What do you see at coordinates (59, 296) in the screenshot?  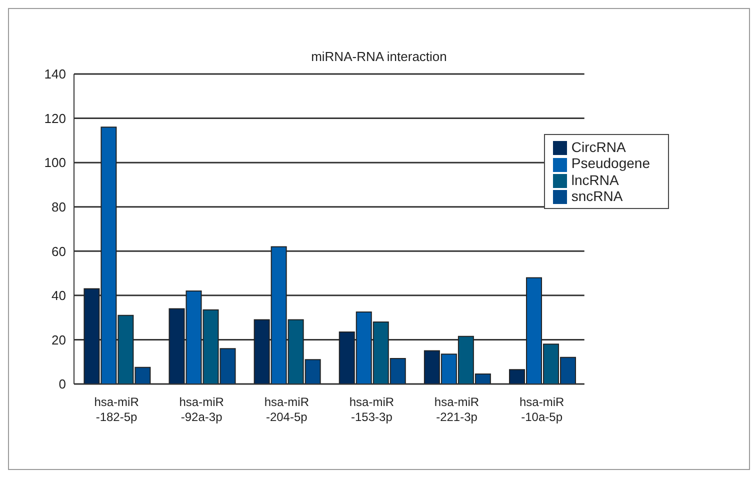 I see `y-tick-label: 40` at bounding box center [59, 296].